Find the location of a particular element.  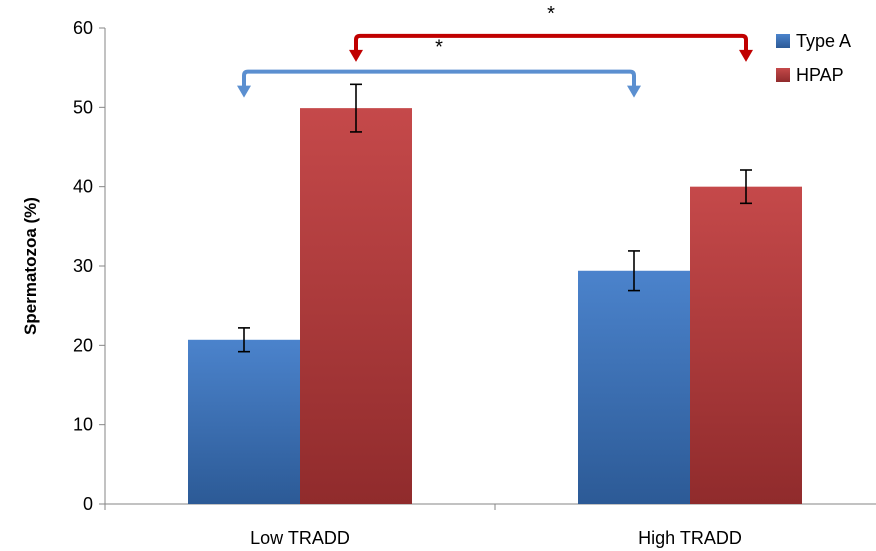

significance-bracket-hpap: * is located at coordinates (551, 32).